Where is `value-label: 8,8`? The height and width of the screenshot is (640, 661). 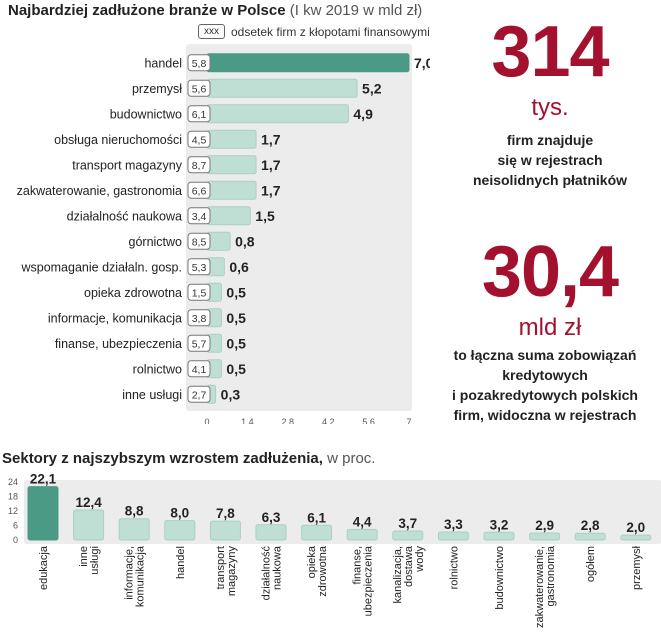 value-label: 8,8 is located at coordinates (134, 511).